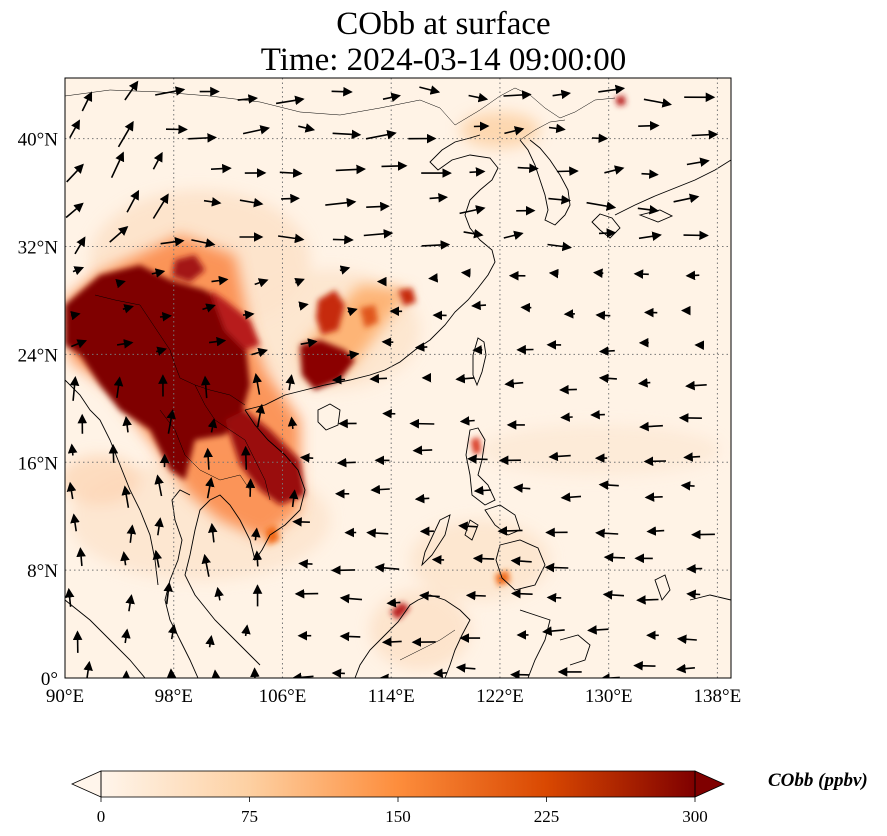  What do you see at coordinates (112, 482) in the screenshot?
I see `coastline-myanmar` at bounding box center [112, 482].